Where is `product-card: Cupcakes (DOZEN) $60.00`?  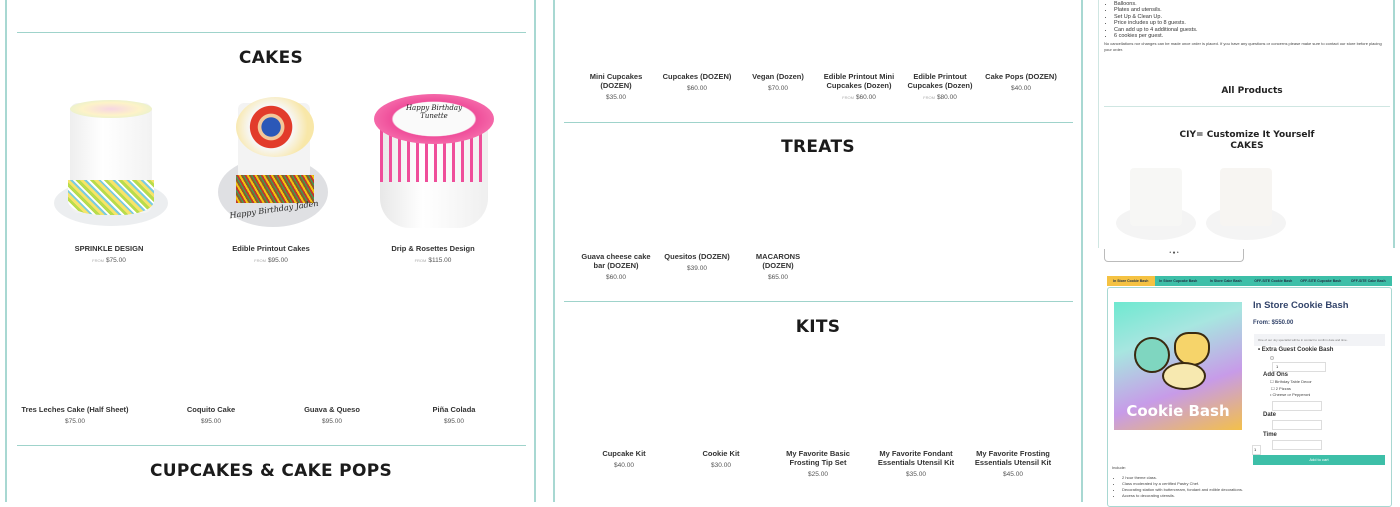 product-card: Cupcakes (DOZEN) $60.00 is located at coordinates (697, 82).